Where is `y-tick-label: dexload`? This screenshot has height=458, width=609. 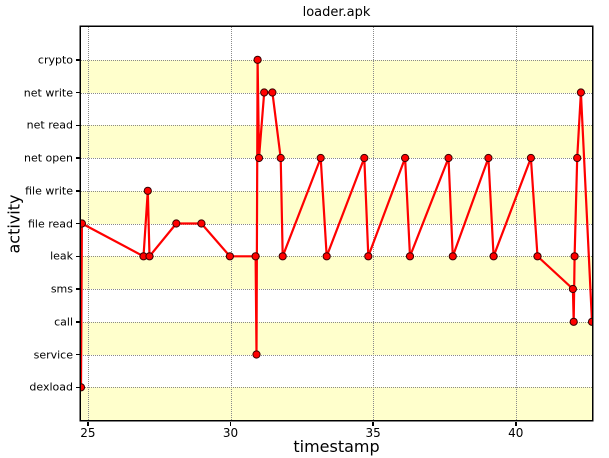 y-tick-label: dexload is located at coordinates (51, 387).